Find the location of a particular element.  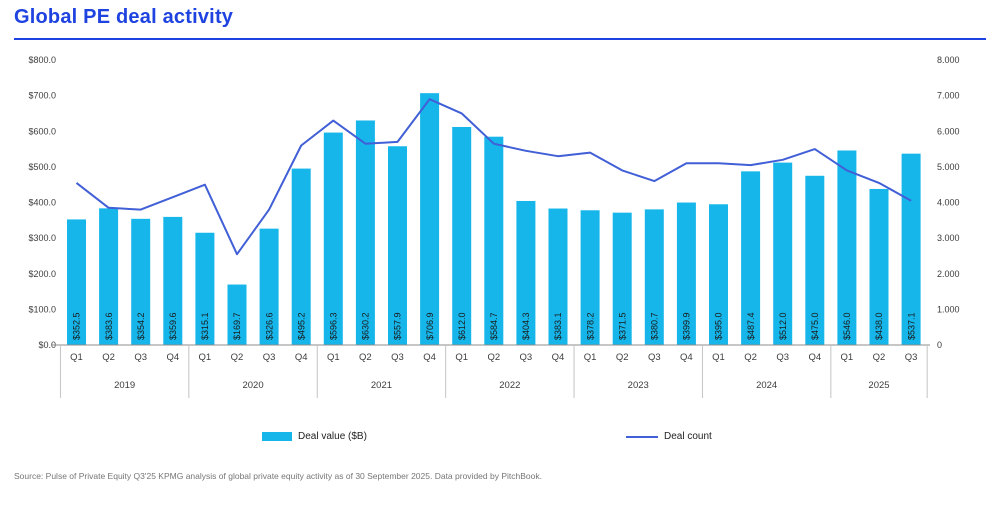

svg-text: $500.0 is located at coordinates (42, 167).